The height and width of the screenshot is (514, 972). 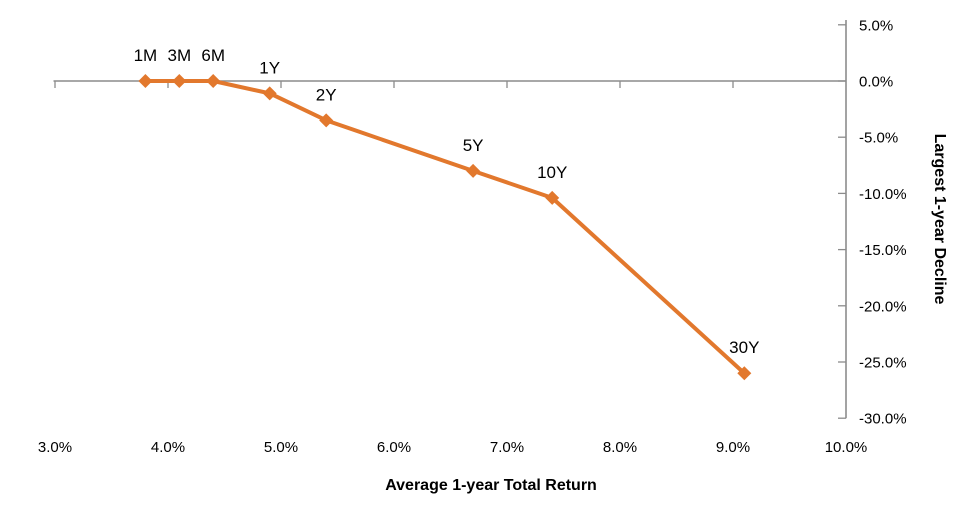 I want to click on y-axis-tick-label: -30.0%, so click(x=883, y=419).